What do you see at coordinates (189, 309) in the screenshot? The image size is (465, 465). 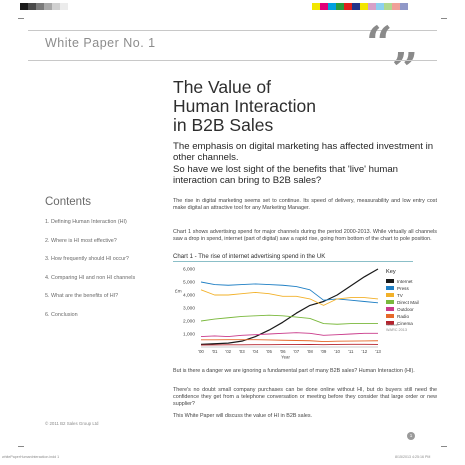 I see `y-tick-label: 3,000` at bounding box center [189, 309].